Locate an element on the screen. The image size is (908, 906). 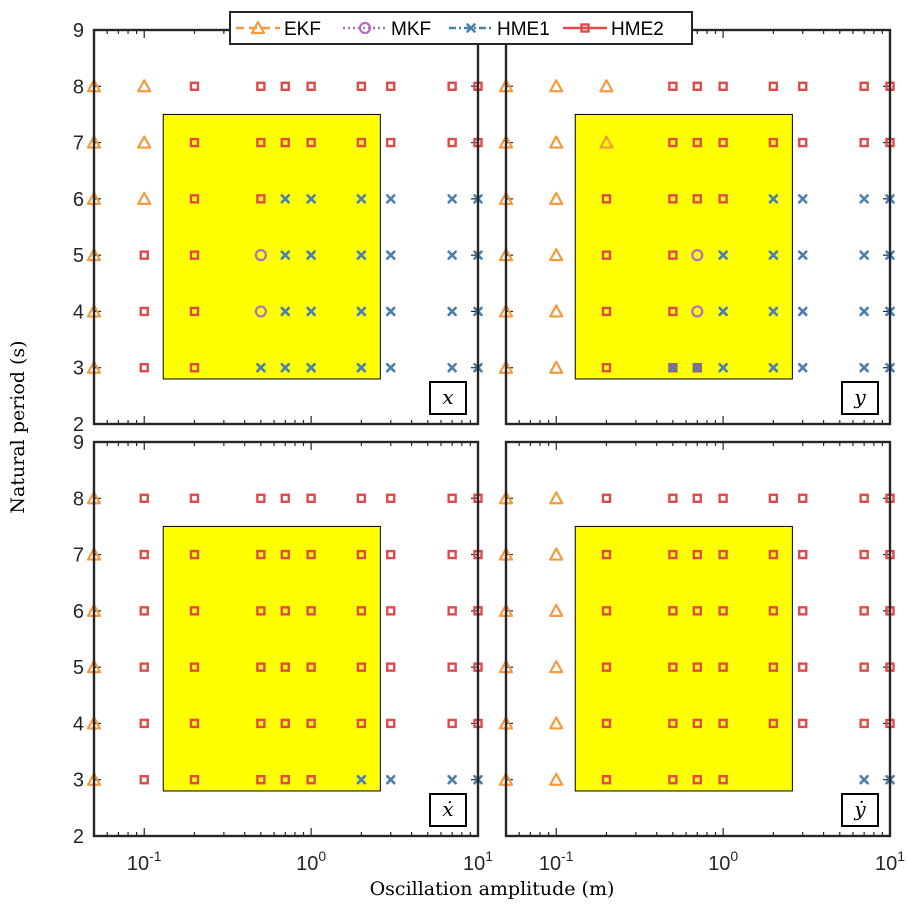
panel-label: ẋ is located at coordinates (447, 809).